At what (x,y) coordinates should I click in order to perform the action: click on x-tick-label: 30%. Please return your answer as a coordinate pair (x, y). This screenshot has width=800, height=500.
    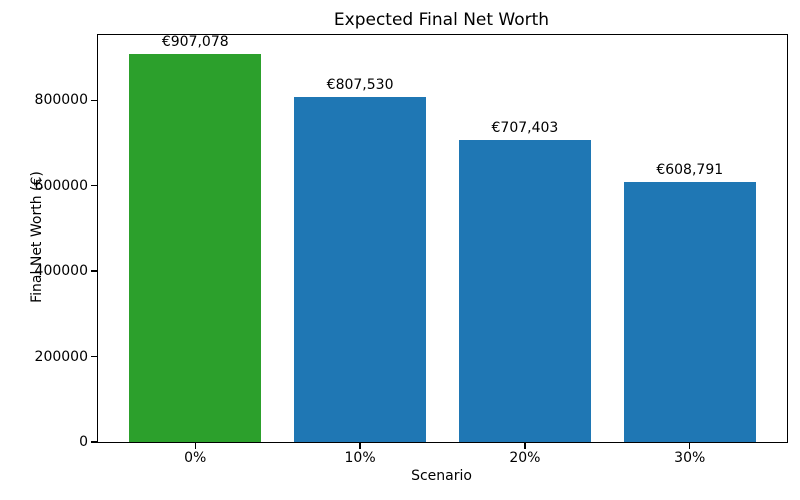
    Looking at the image, I should click on (690, 458).